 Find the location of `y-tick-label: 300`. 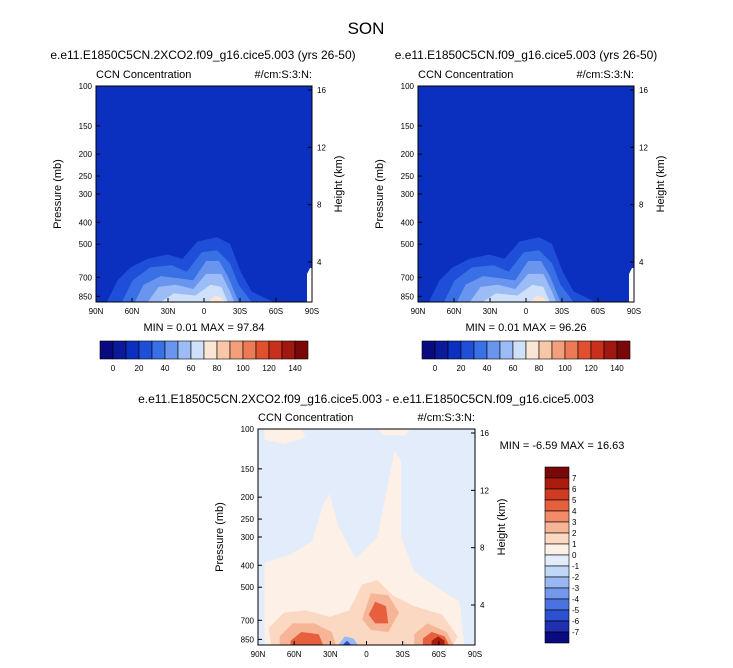

y-tick-label: 300 is located at coordinates (86, 194).